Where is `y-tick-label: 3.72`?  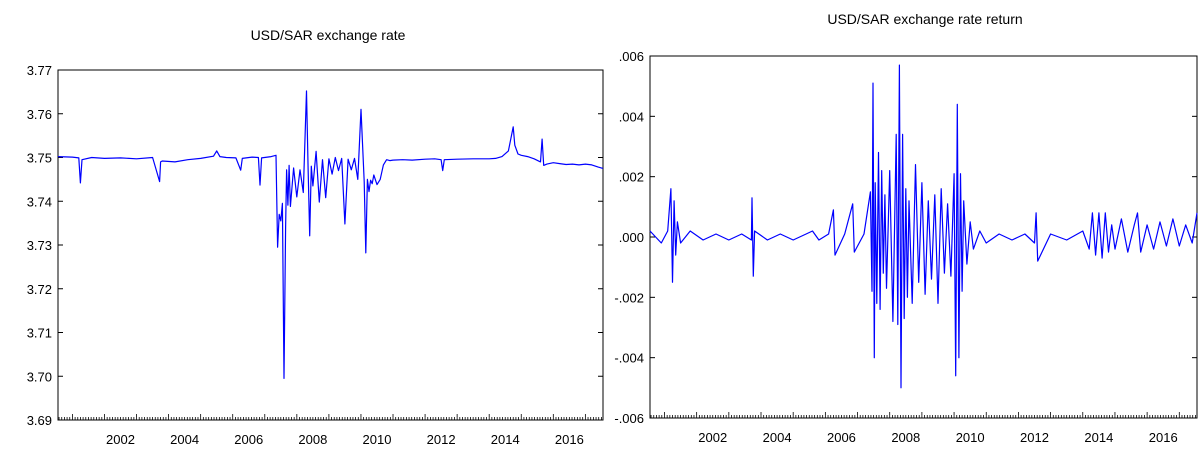 y-tick-label: 3.72 is located at coordinates (39, 289).